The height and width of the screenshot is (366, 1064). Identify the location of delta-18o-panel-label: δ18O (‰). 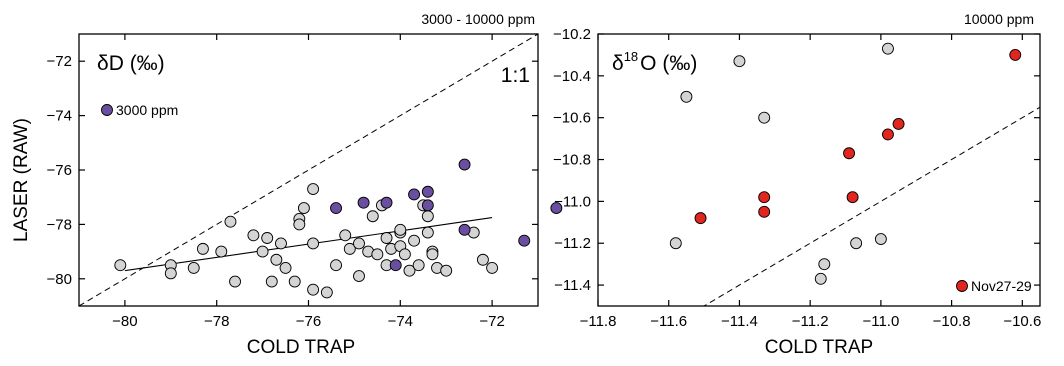
(654, 62).